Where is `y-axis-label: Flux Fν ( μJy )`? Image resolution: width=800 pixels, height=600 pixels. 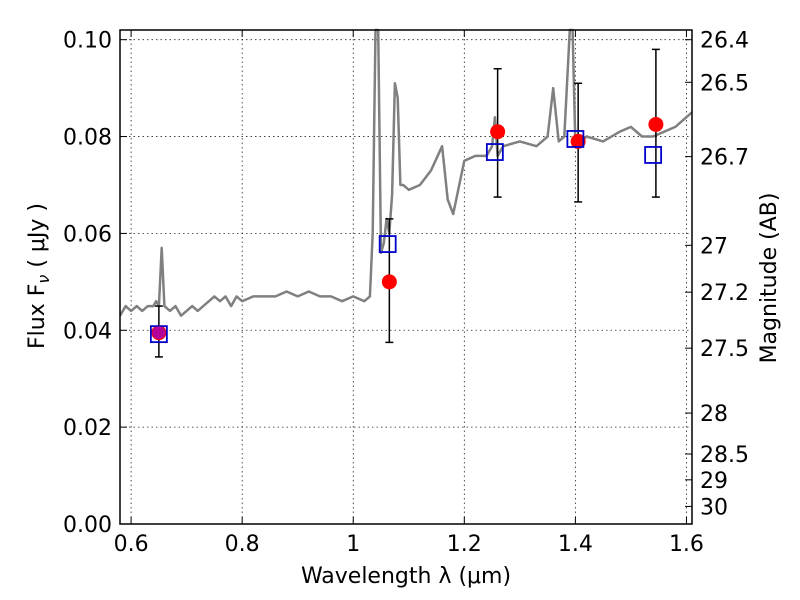
y-axis-label: Flux Fν ( μJy ) is located at coordinates (39, 276).